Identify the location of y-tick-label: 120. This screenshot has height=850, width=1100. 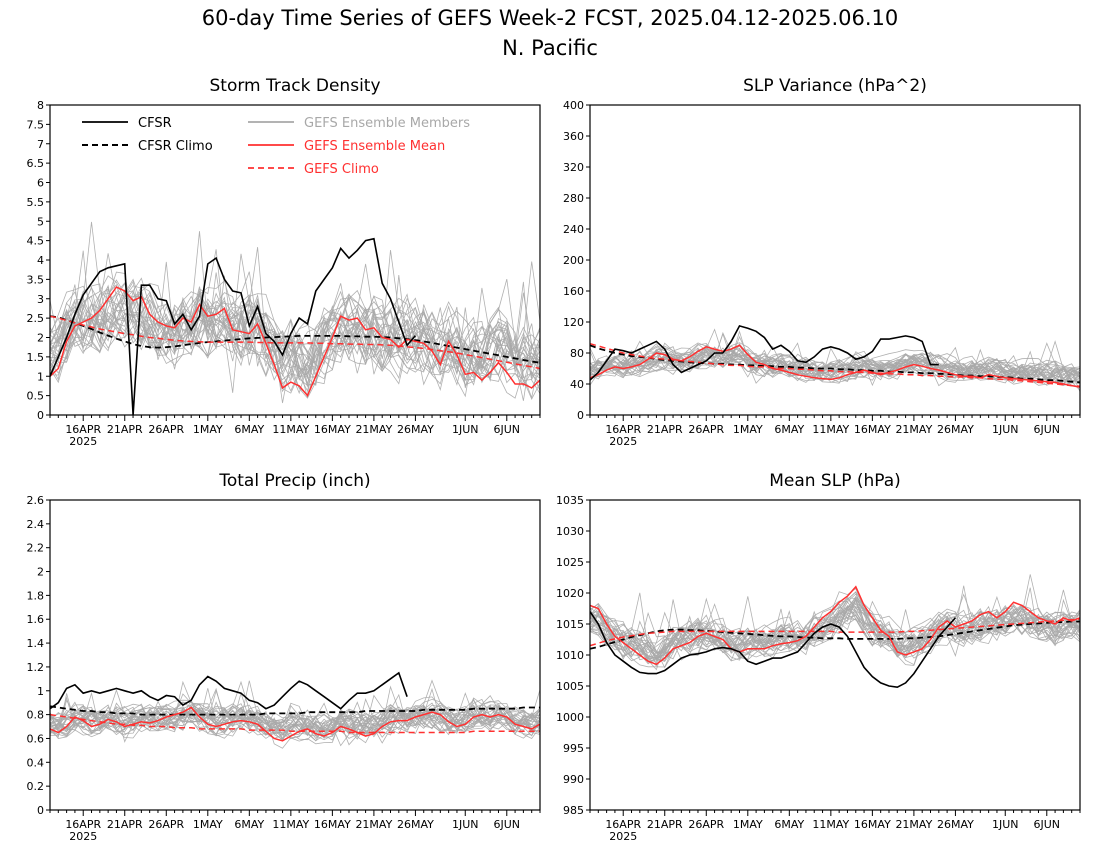
(573, 322).